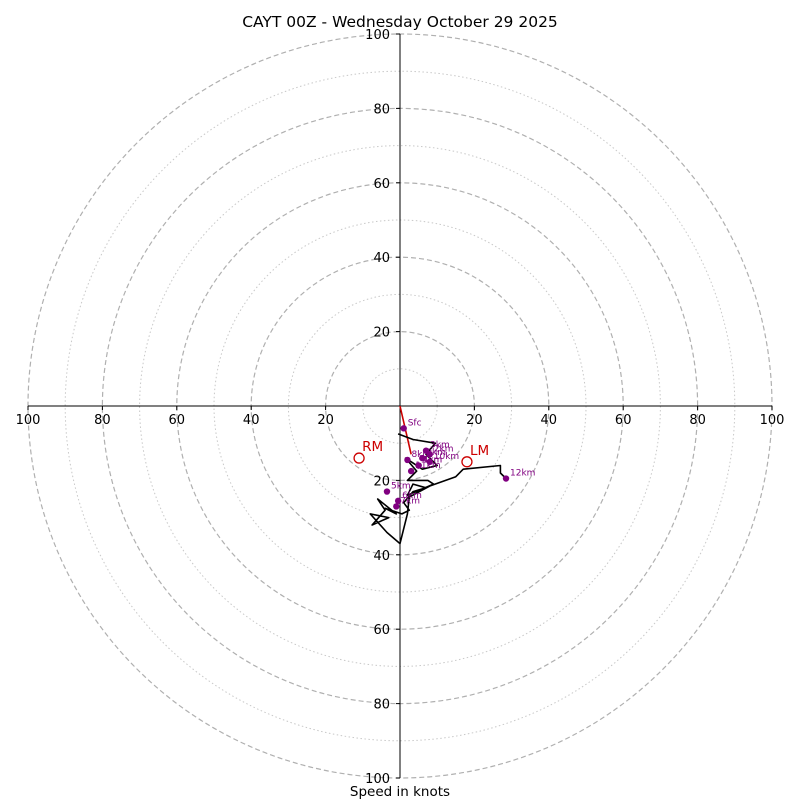  I want to click on height-marker-label: 5km, so click(401, 487).